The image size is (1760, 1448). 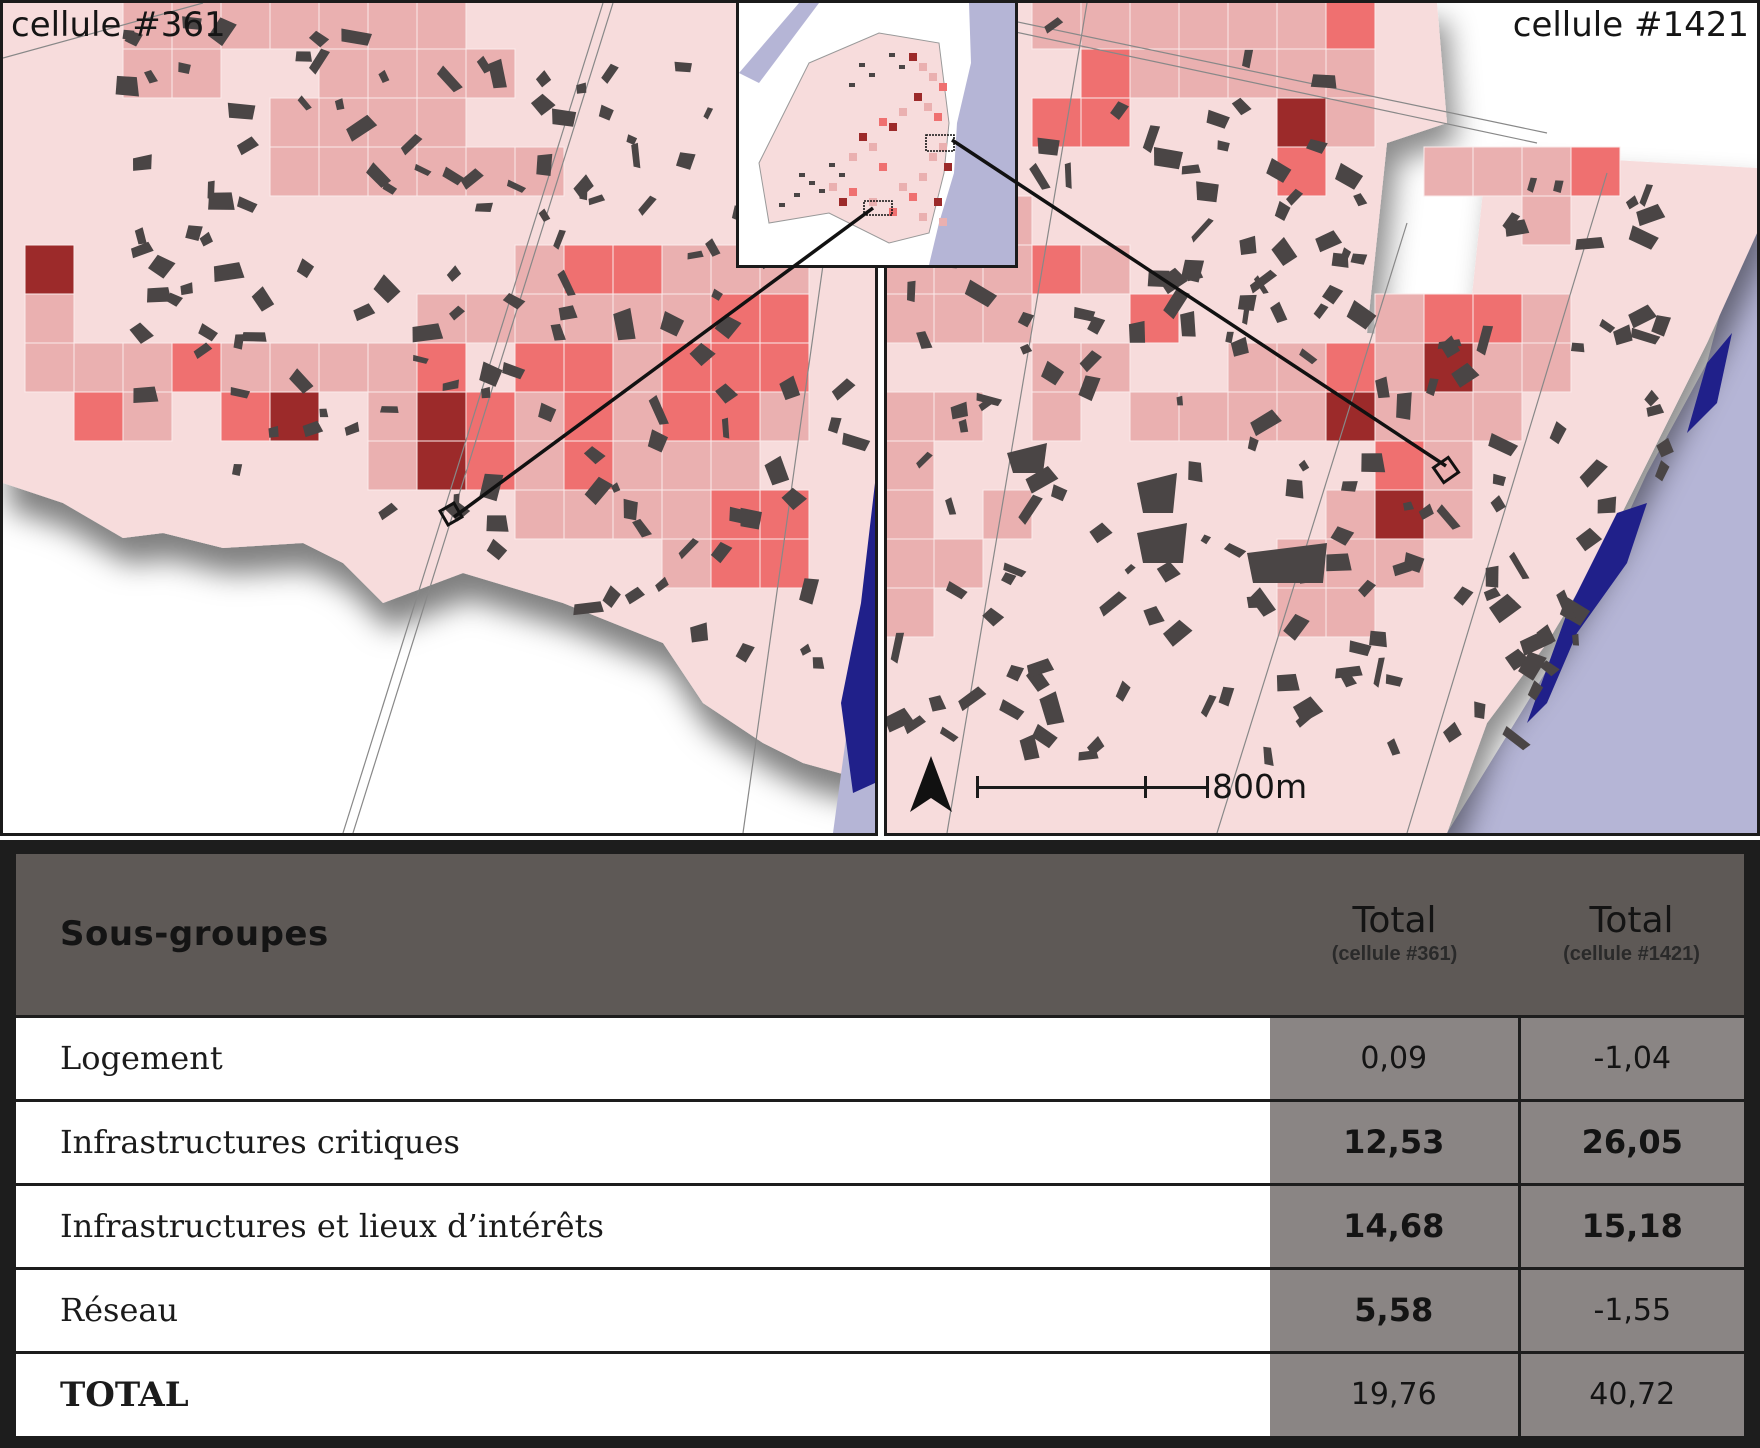 I want to click on cell-label-right: cellule #1421, so click(x=1630, y=25).